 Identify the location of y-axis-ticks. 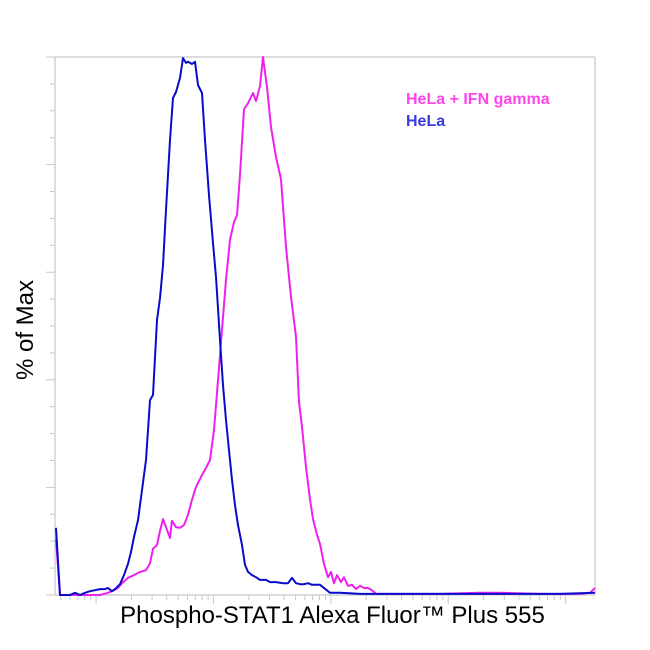
(50, 326).